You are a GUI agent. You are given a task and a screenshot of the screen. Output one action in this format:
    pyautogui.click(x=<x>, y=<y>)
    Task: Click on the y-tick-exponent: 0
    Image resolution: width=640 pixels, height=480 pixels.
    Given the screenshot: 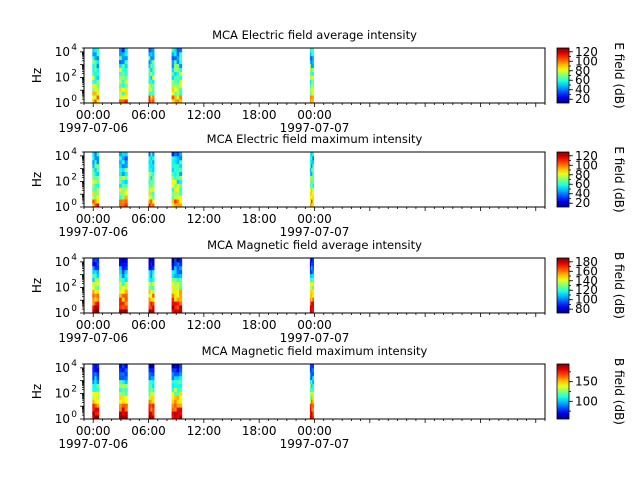 What is the action you would take?
    pyautogui.click(x=74, y=203)
    